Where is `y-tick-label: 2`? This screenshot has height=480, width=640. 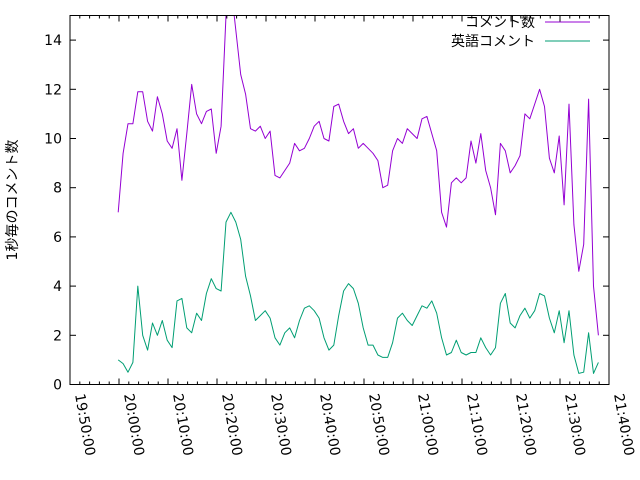
y-tick-label: 2 is located at coordinates (57, 336).